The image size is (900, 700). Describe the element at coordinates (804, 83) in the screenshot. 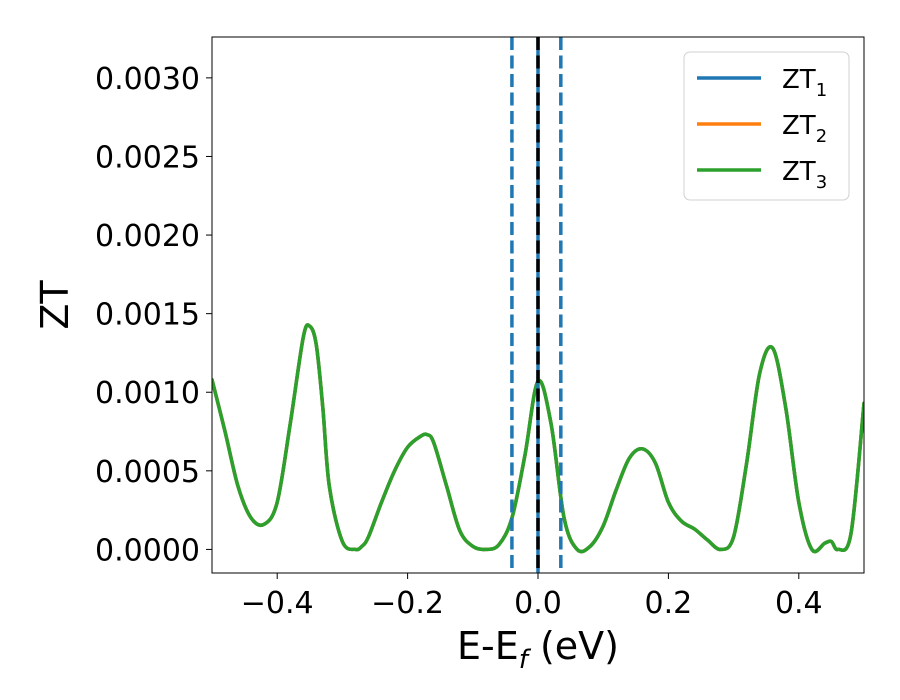

I see `legend-label-zt1: ZT1` at that location.